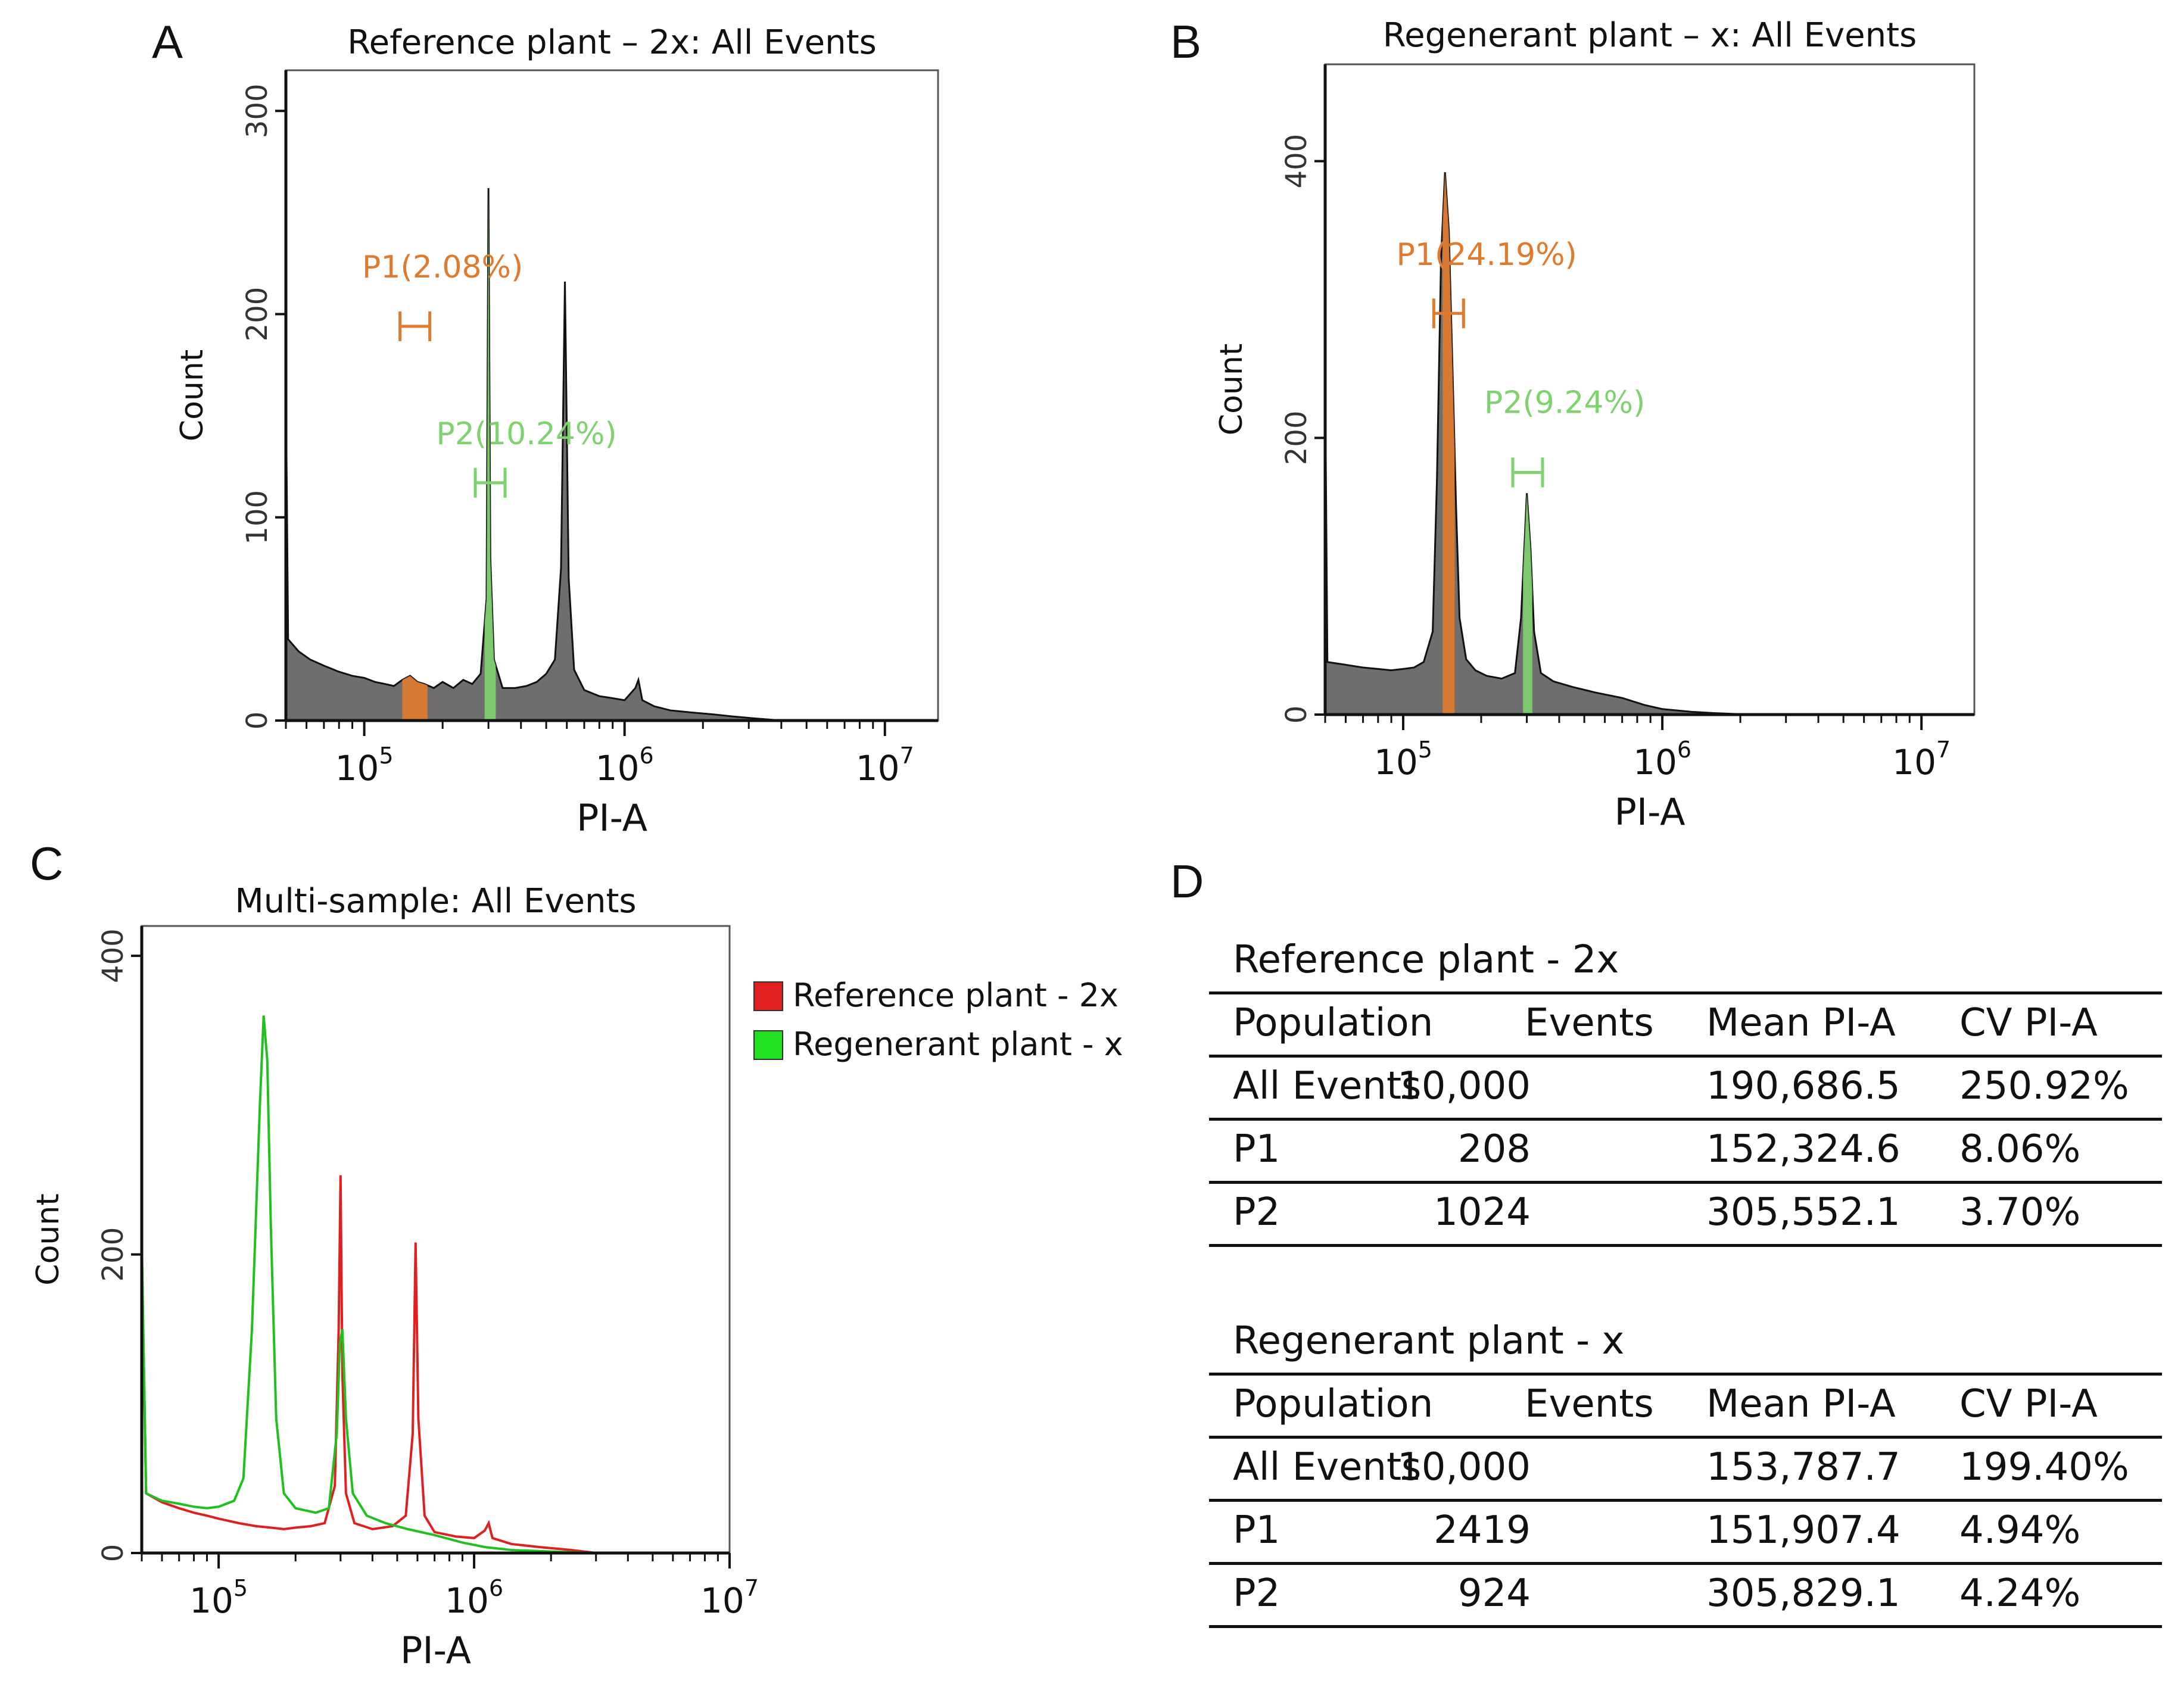 This screenshot has height=1687, width=2184. I want to click on chart-a-x-tick-label: 10⁵, so click(364, 766).